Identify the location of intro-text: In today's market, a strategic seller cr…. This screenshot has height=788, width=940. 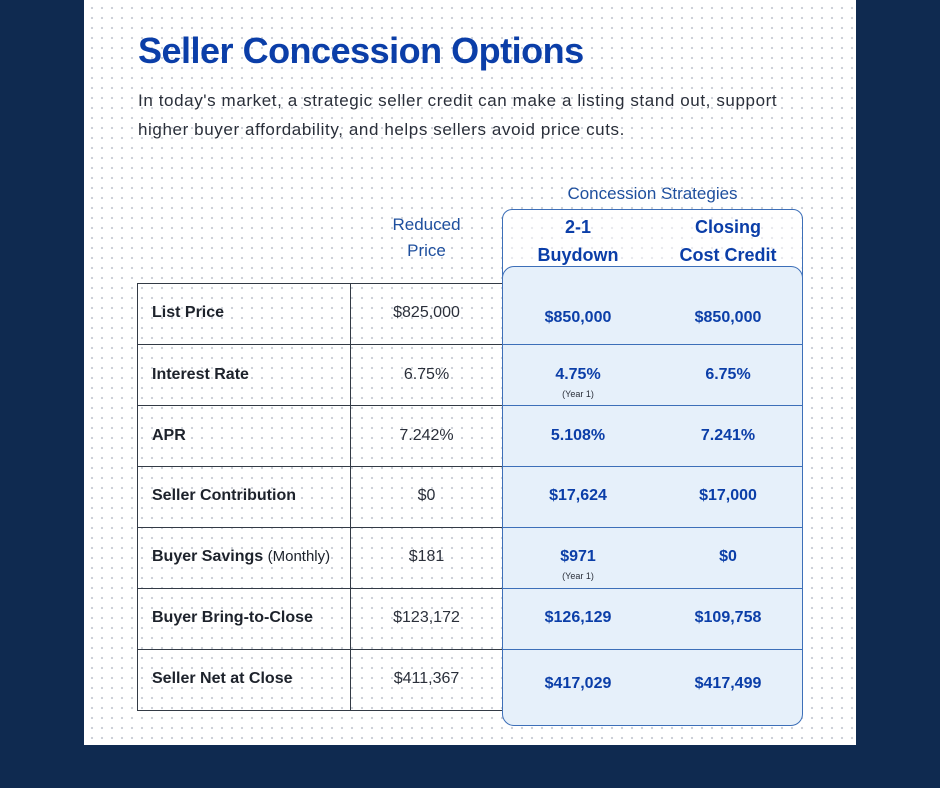
(458, 115).